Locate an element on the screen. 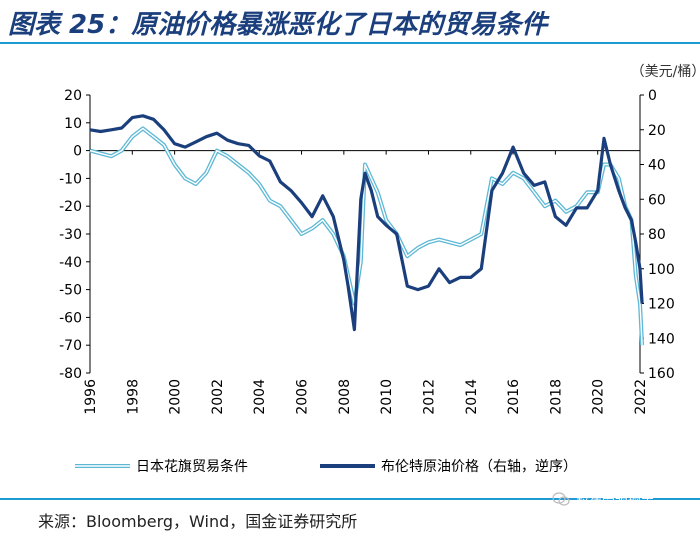 The image size is (700, 535). x-tick-label: 2020 is located at coordinates (599, 397).